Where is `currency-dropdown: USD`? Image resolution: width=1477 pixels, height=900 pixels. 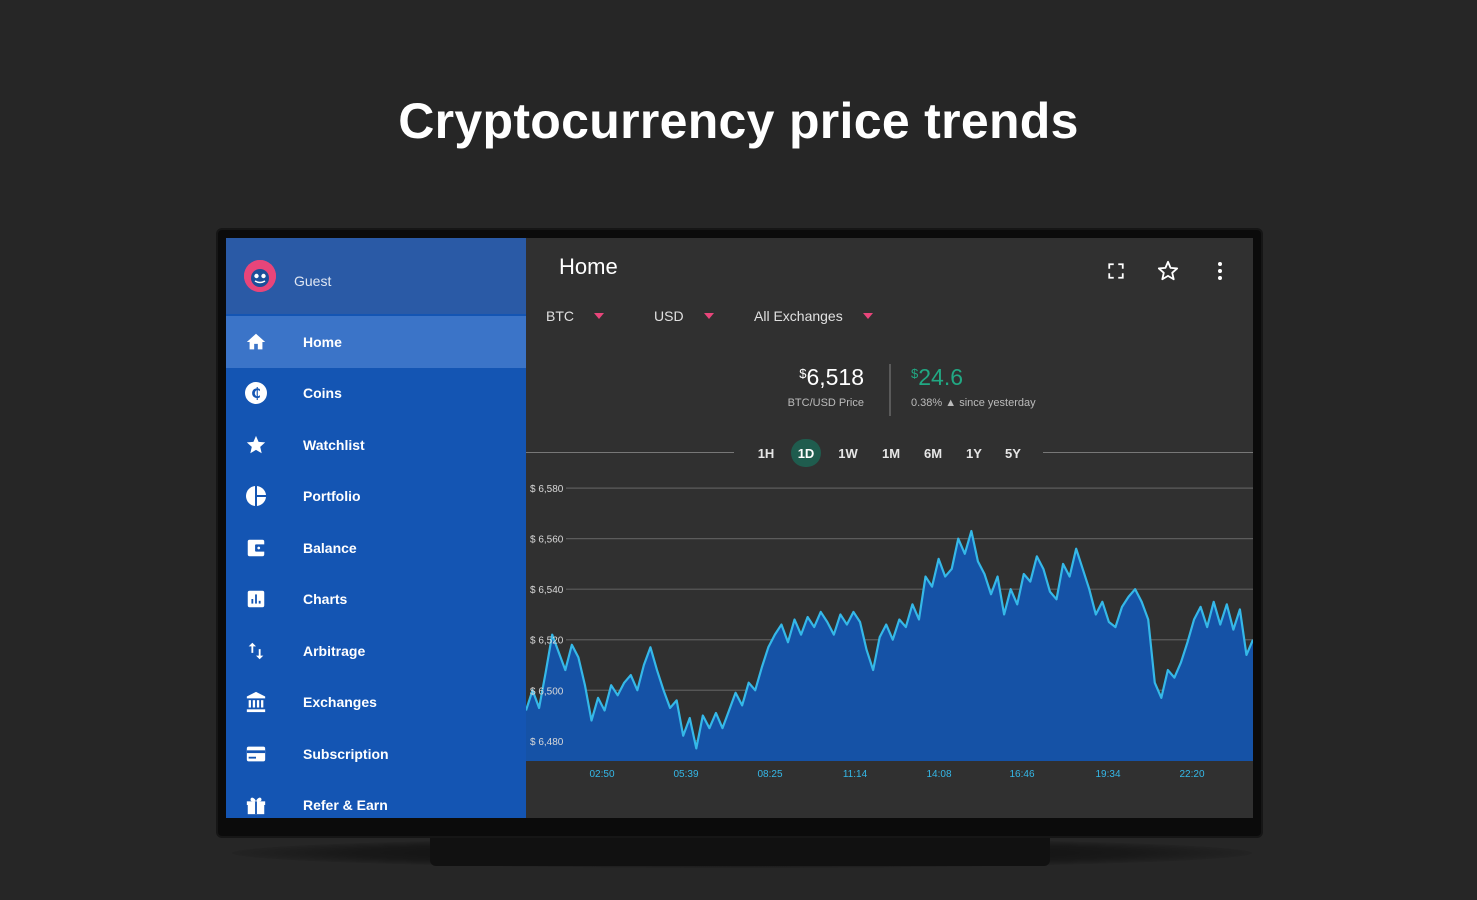
currency-dropdown: USD is located at coordinates (704, 316).